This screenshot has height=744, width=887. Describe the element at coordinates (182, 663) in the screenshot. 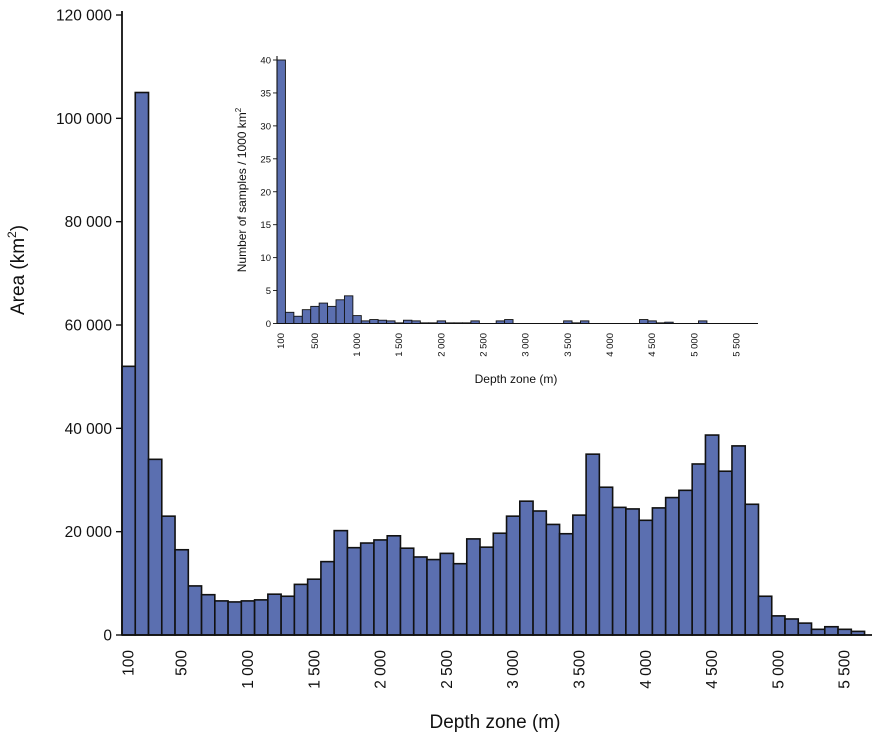

I see `main-x-tick-label: 500` at that location.